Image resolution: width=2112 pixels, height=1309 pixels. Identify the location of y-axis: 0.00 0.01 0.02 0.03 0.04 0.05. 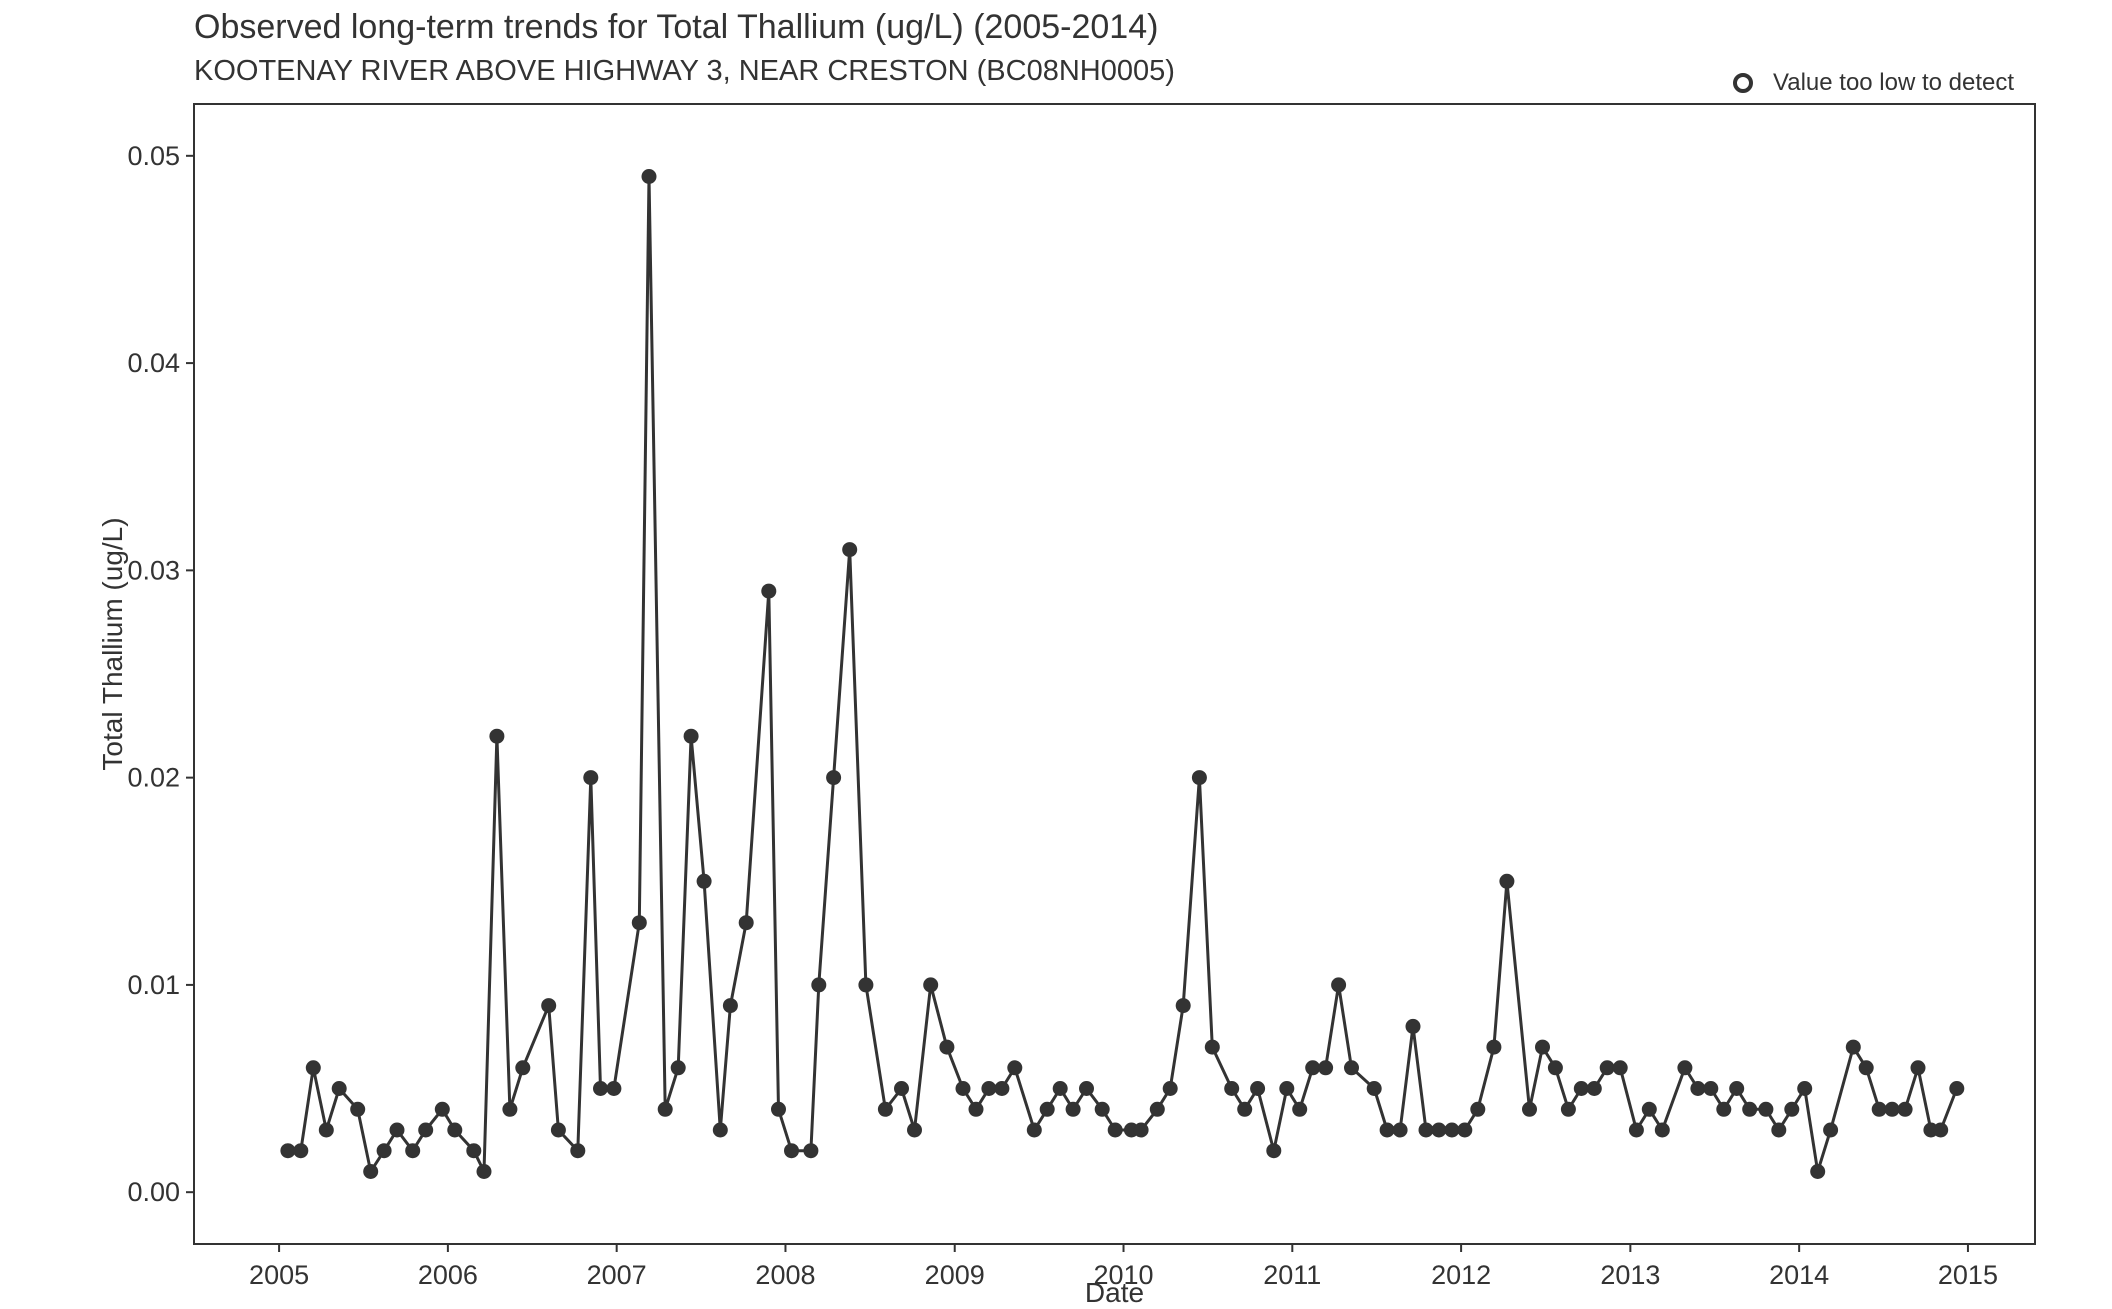
(160, 674).